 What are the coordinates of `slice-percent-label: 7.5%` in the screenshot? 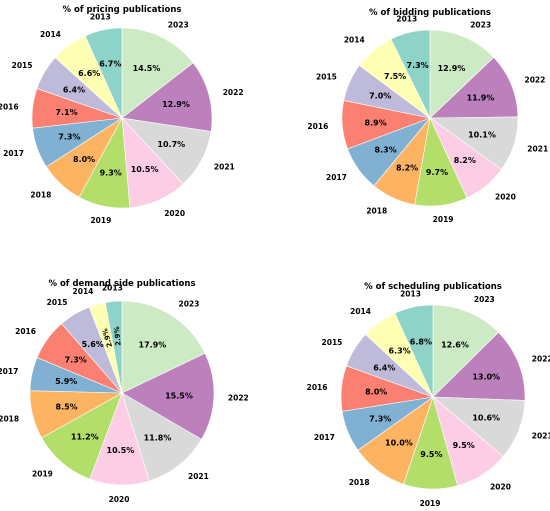 It's located at (395, 76).